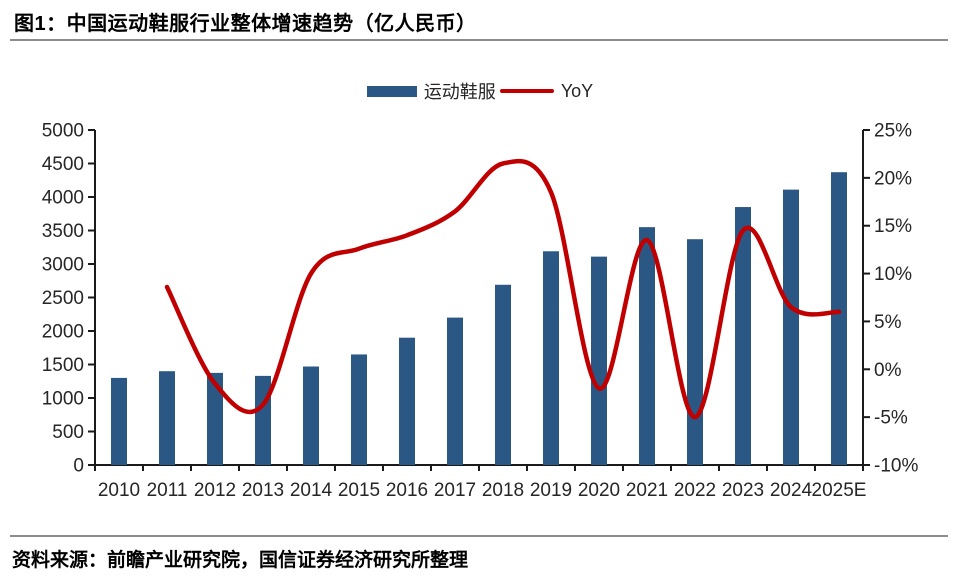 The height and width of the screenshot is (582, 960). What do you see at coordinates (551, 490) in the screenshot?
I see `x-axis-label: 2019` at bounding box center [551, 490].